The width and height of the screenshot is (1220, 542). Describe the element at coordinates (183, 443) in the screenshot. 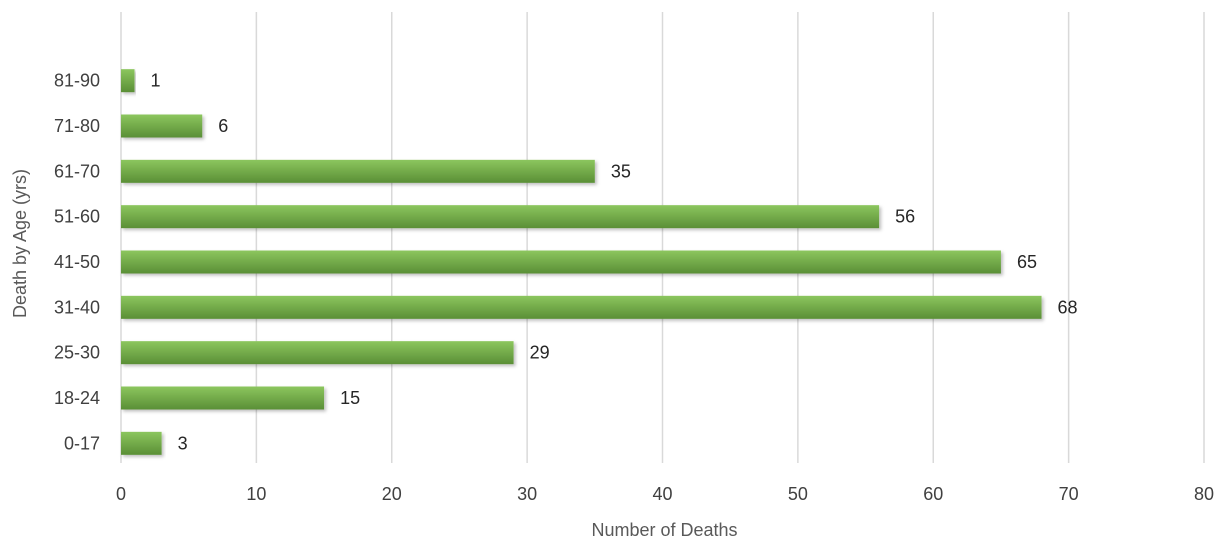

I see `data-label: 3` at that location.